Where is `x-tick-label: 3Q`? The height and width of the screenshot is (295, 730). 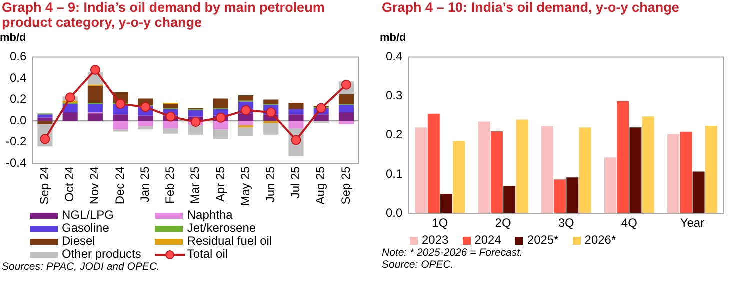 x-tick-label: 3Q is located at coordinates (566, 223).